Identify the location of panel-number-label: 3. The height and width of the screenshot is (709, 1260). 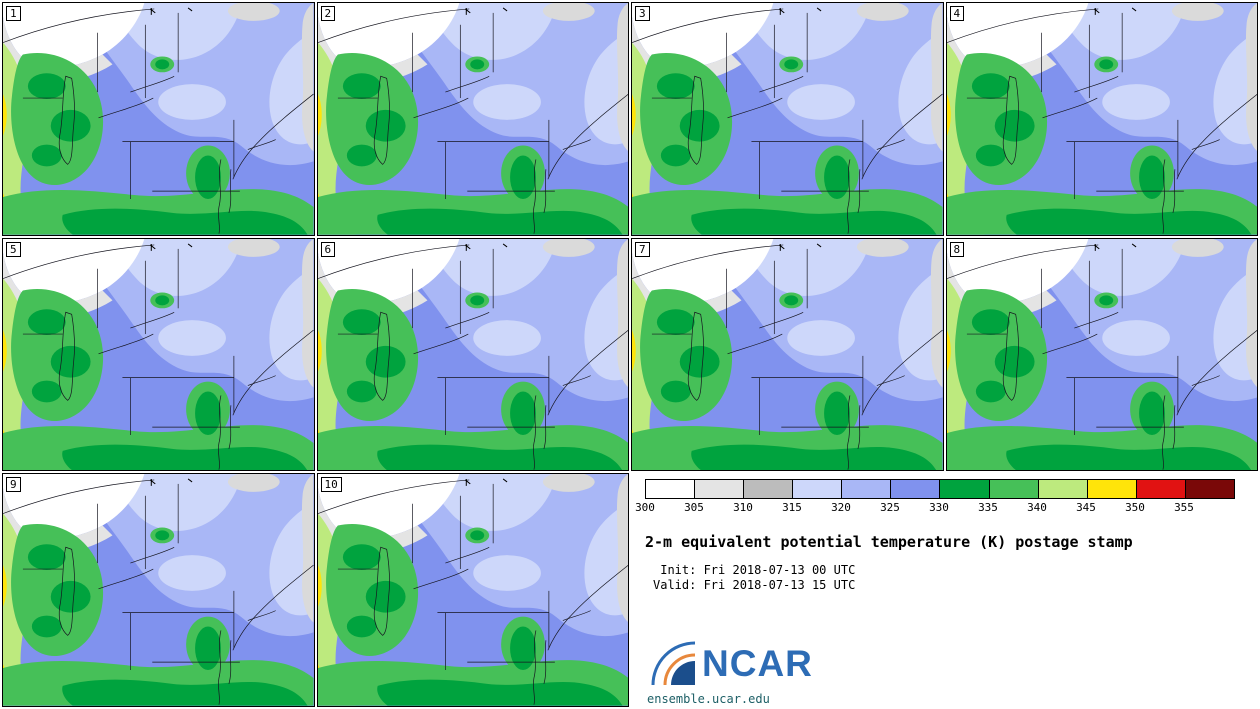
(642, 13).